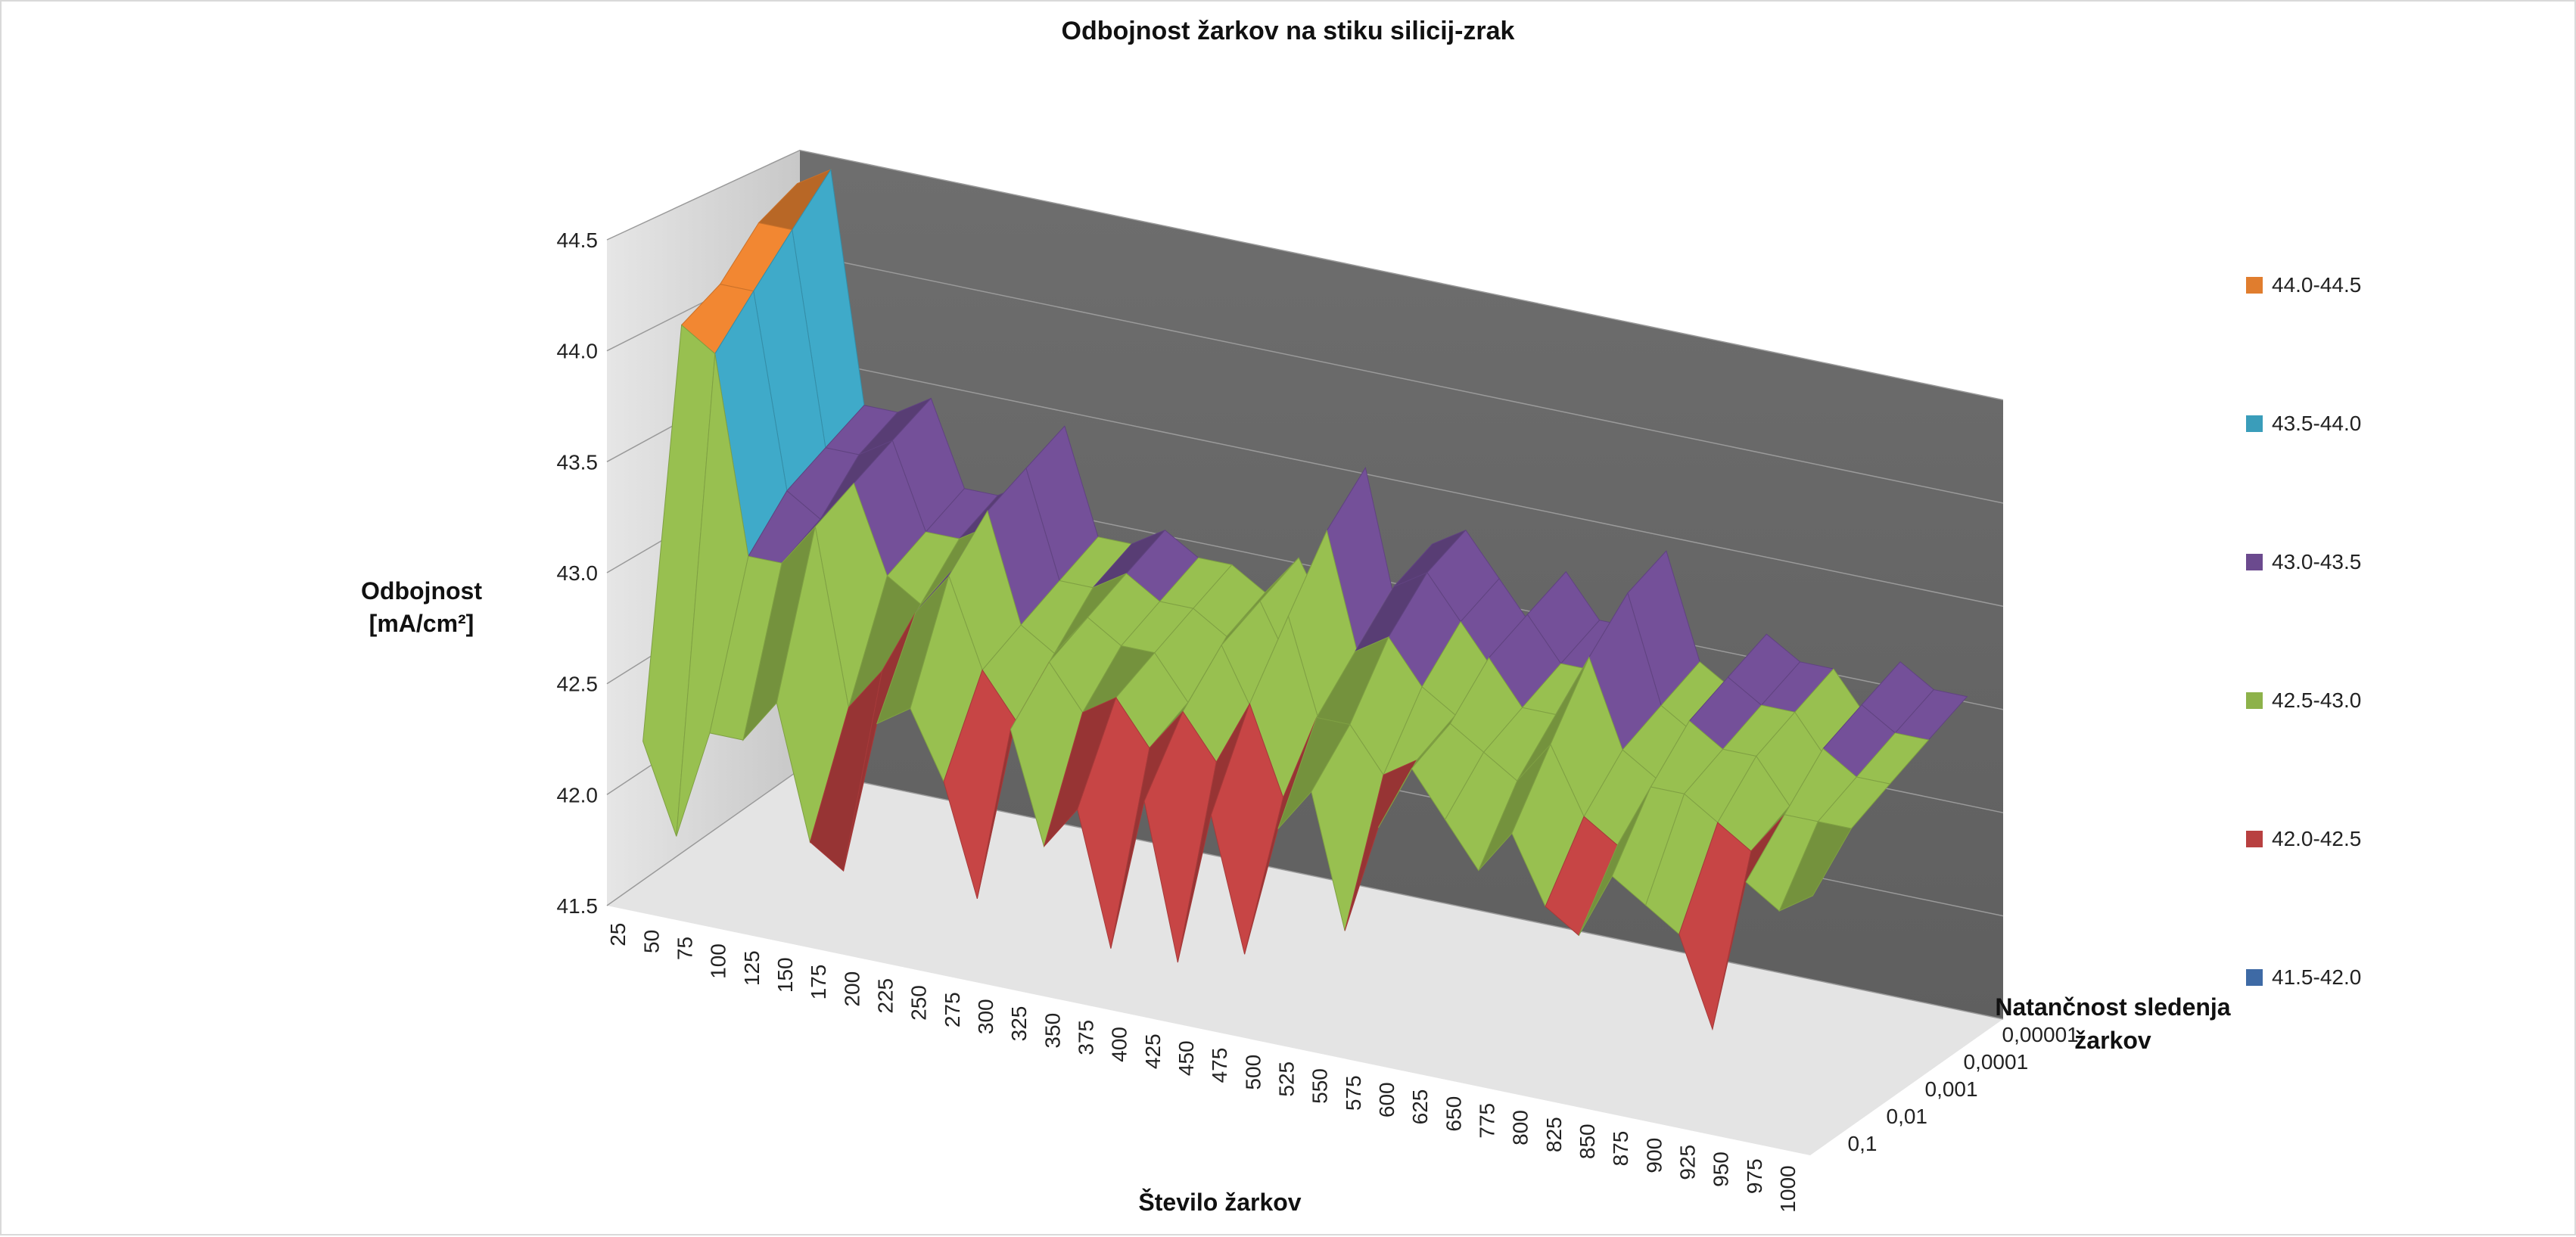 The width and height of the screenshot is (2576, 1237). I want to click on legend-label: 42.0-42.5, so click(2316, 838).